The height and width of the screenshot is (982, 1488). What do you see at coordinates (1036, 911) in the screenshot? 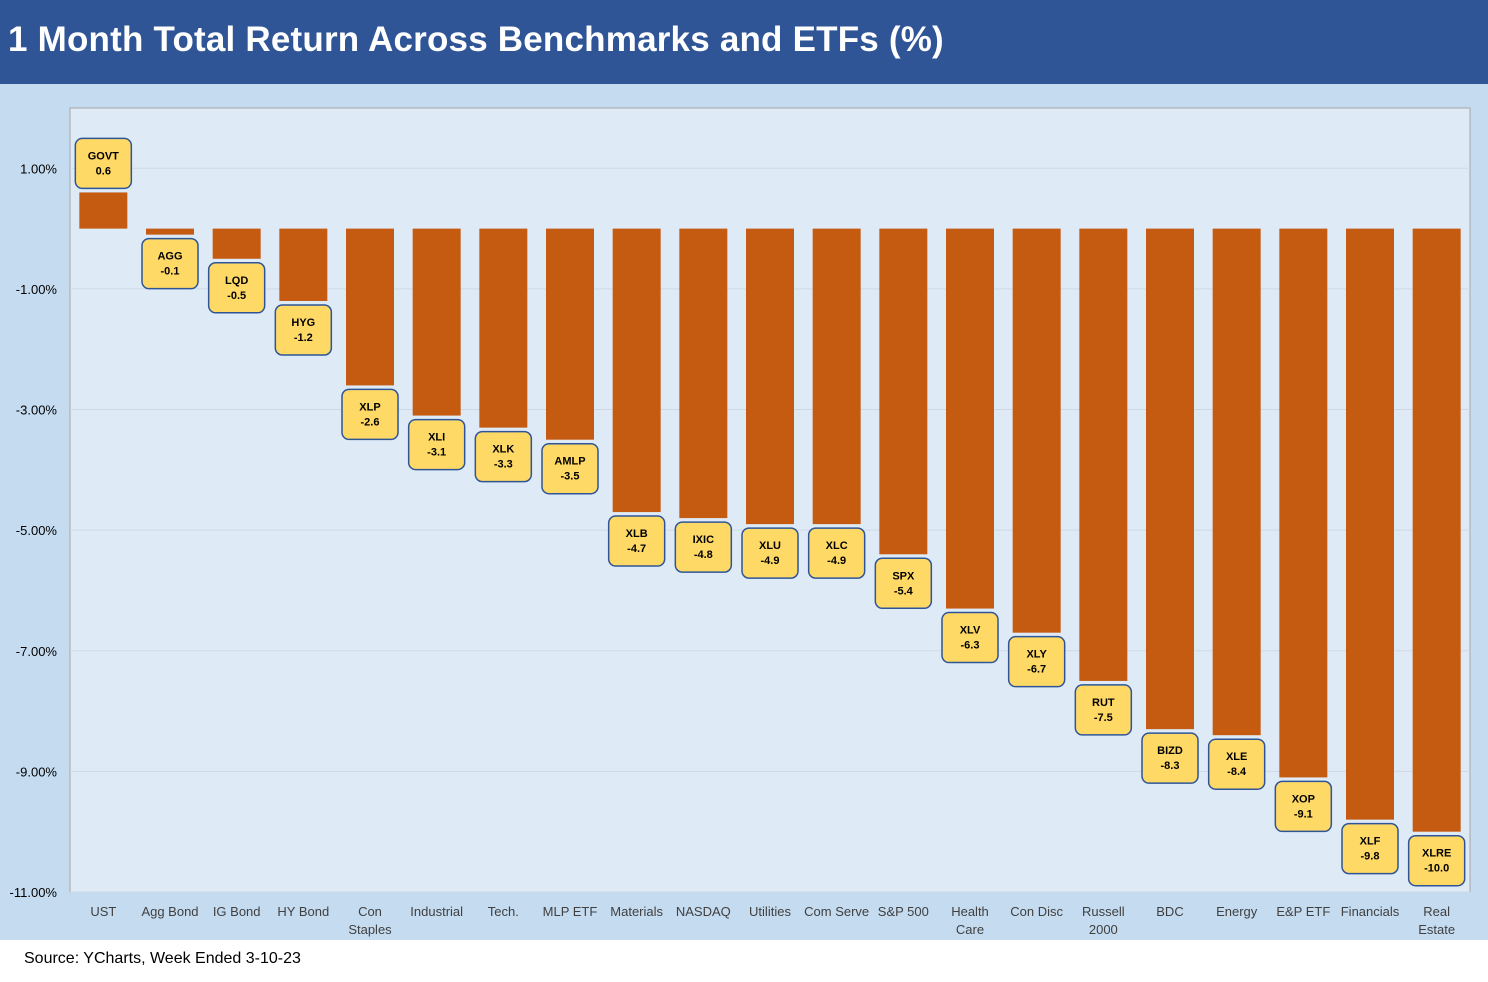
I see `x-category-label: Con Disc` at bounding box center [1036, 911].